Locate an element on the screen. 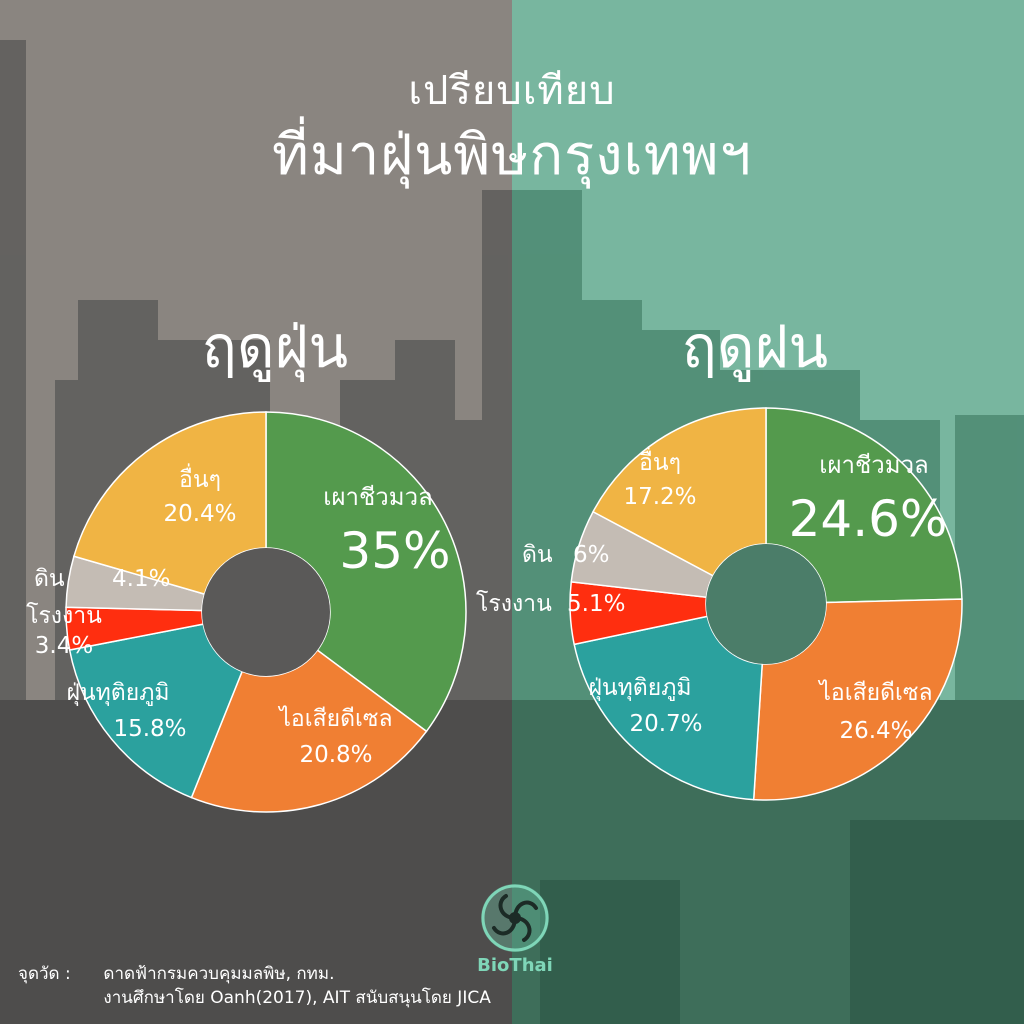  value-label-secondary-dust: 20.7% is located at coordinates (665, 724).